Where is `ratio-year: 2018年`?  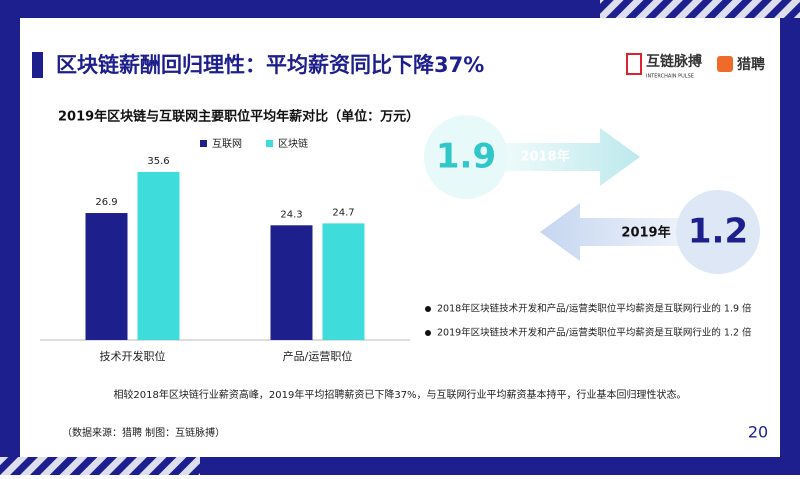 ratio-year: 2018年 is located at coordinates (544, 157).